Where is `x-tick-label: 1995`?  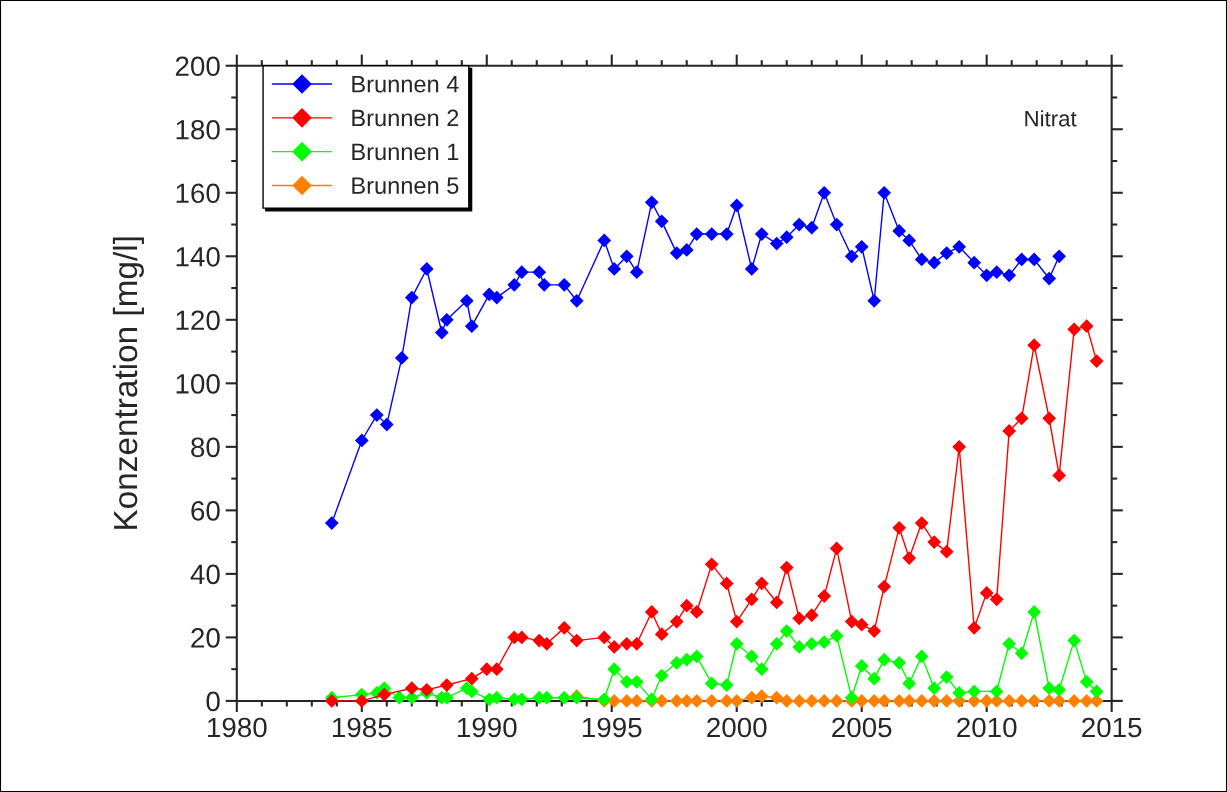 x-tick-label: 1995 is located at coordinates (612, 727).